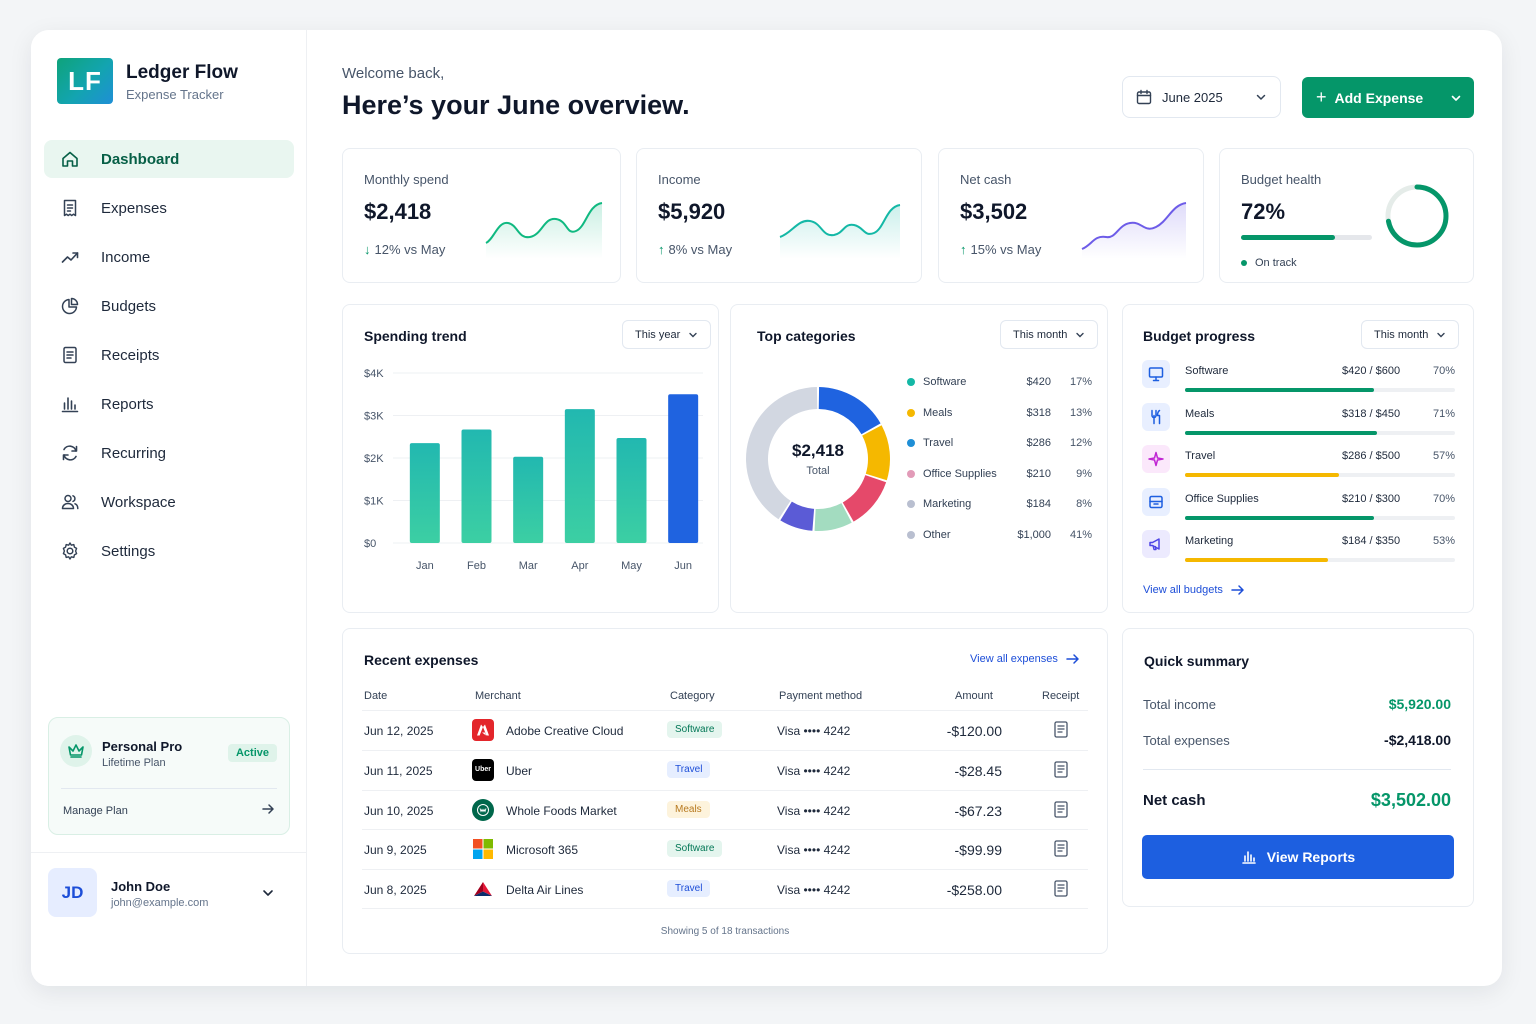 The height and width of the screenshot is (1024, 1536). What do you see at coordinates (1419, 704) in the screenshot?
I see `total-income-value: $5,920.00` at bounding box center [1419, 704].